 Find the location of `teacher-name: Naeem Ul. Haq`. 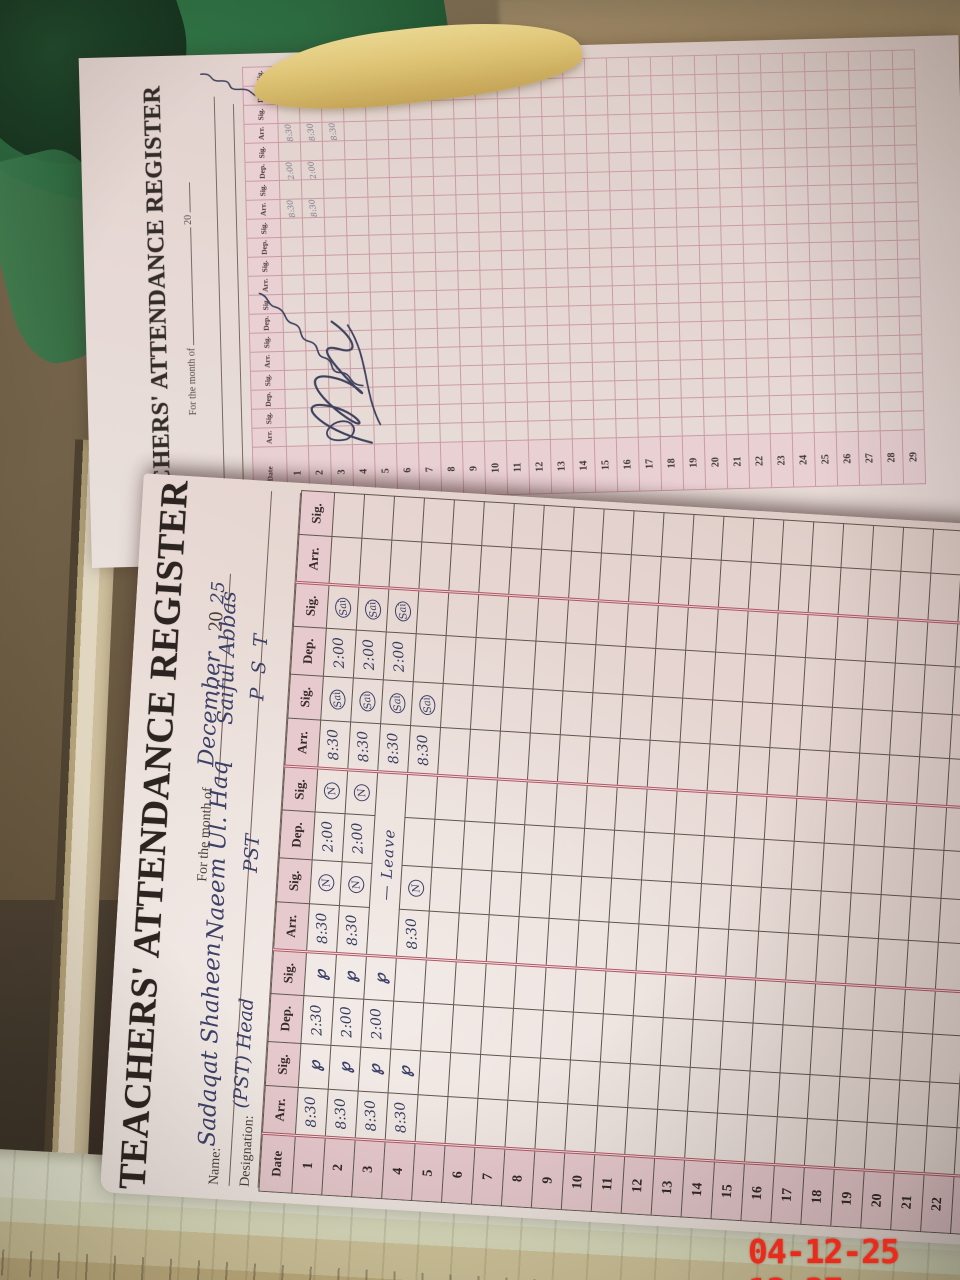

teacher-name: Naeem Ul. Haq is located at coordinates (218, 850).